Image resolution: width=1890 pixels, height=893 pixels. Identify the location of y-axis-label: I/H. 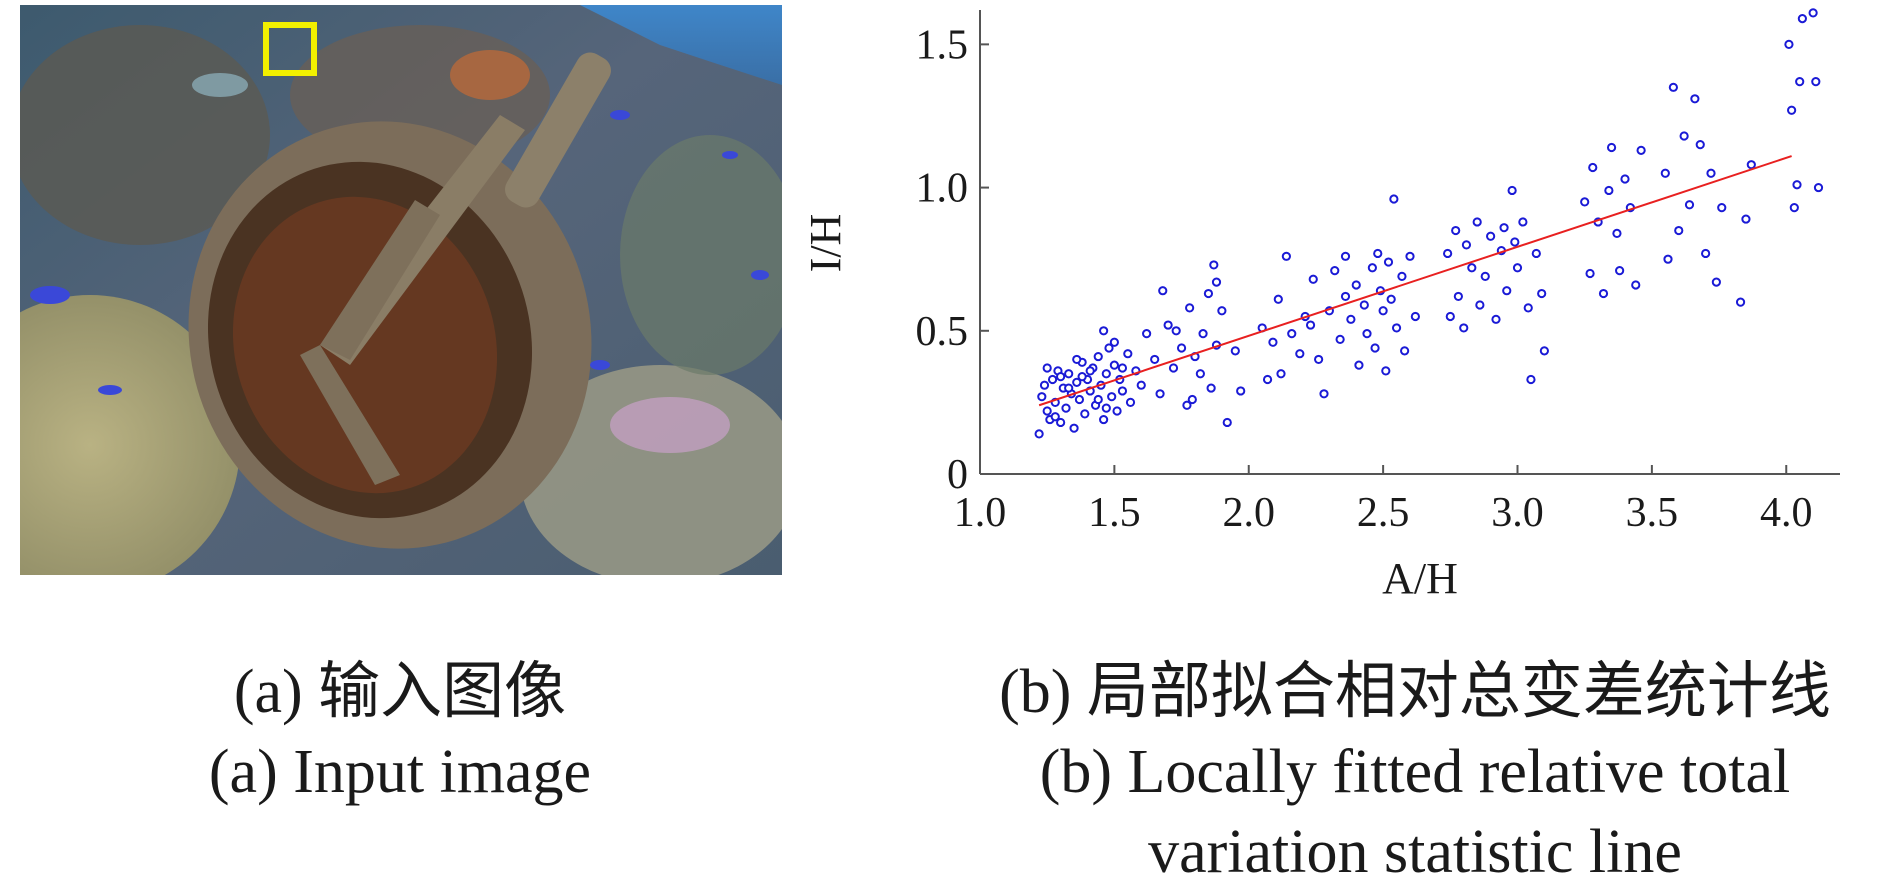
(825, 243).